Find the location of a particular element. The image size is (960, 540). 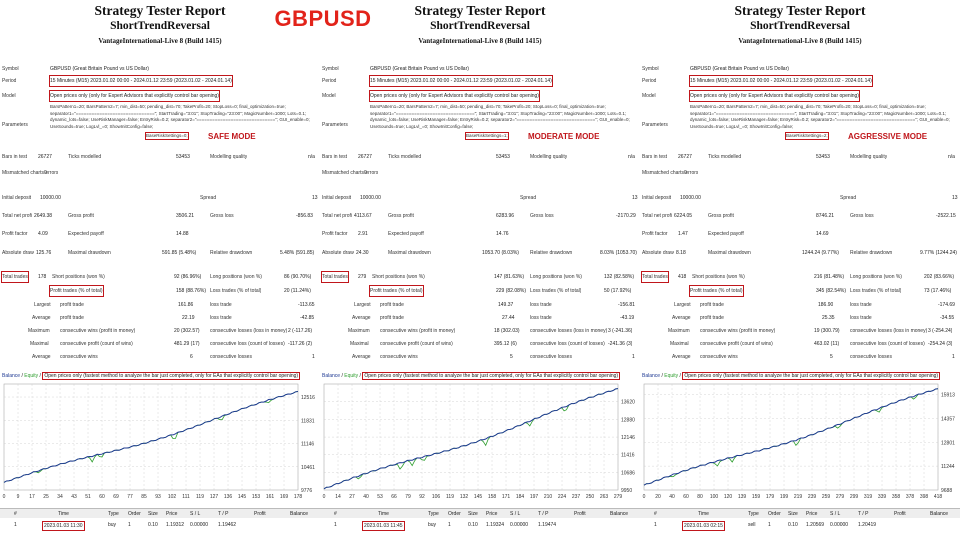

deals-column-header: Price is located at coordinates (812, 514).